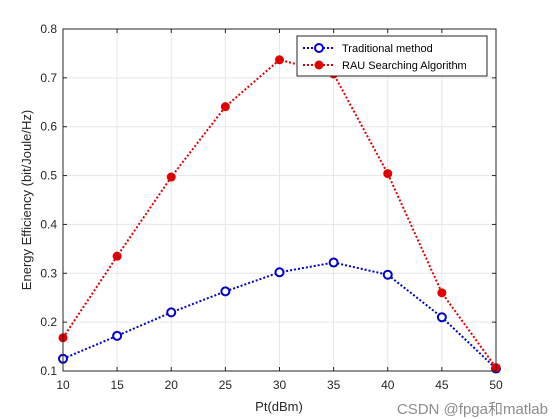  What do you see at coordinates (48, 127) in the screenshot?
I see `y-tick-label: 0.6` at bounding box center [48, 127].